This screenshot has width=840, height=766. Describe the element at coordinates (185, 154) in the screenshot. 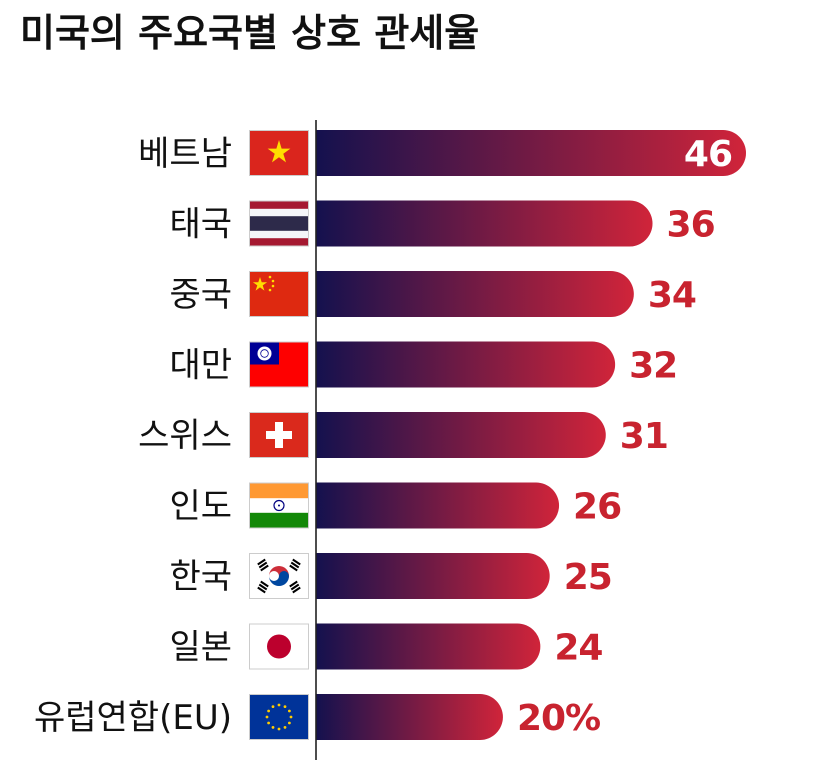

I see `category-label: 베트남` at that location.